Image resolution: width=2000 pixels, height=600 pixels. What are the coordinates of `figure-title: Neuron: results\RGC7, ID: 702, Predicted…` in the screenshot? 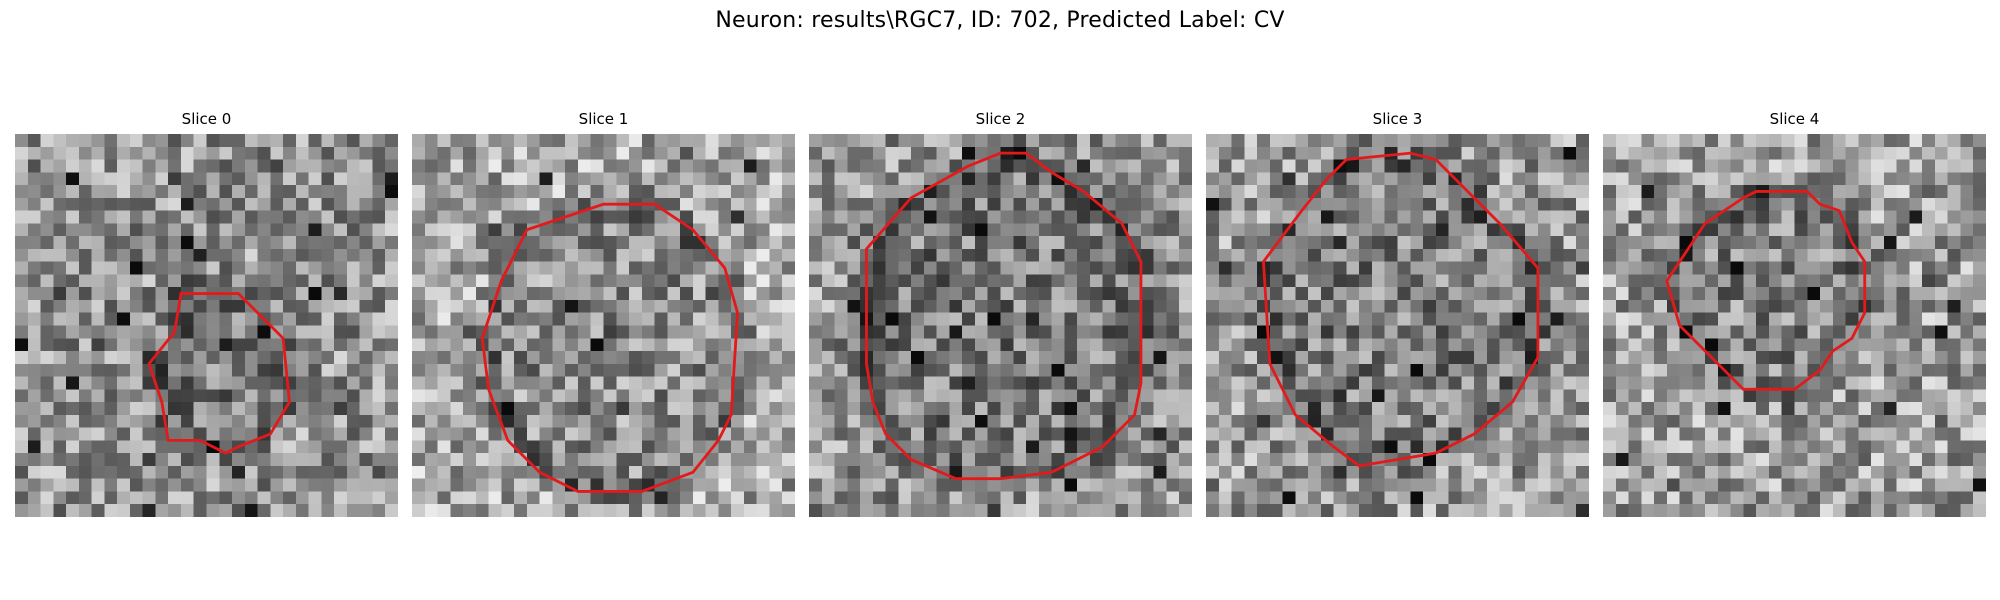 It's located at (1000, 20).